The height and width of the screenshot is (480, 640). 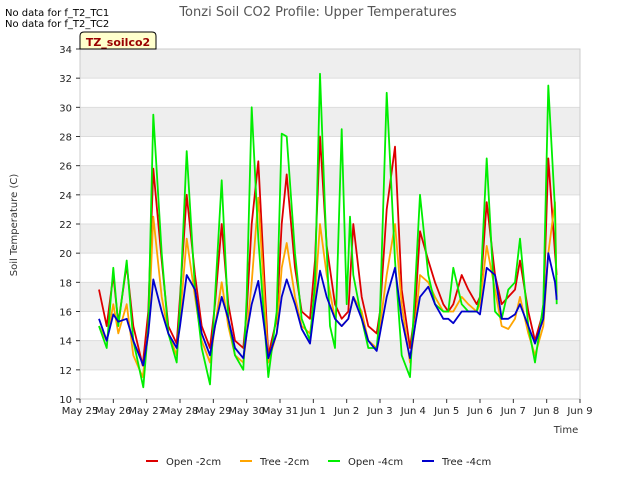 I want to click on x-tick-label: Jun 3, so click(x=379, y=411).